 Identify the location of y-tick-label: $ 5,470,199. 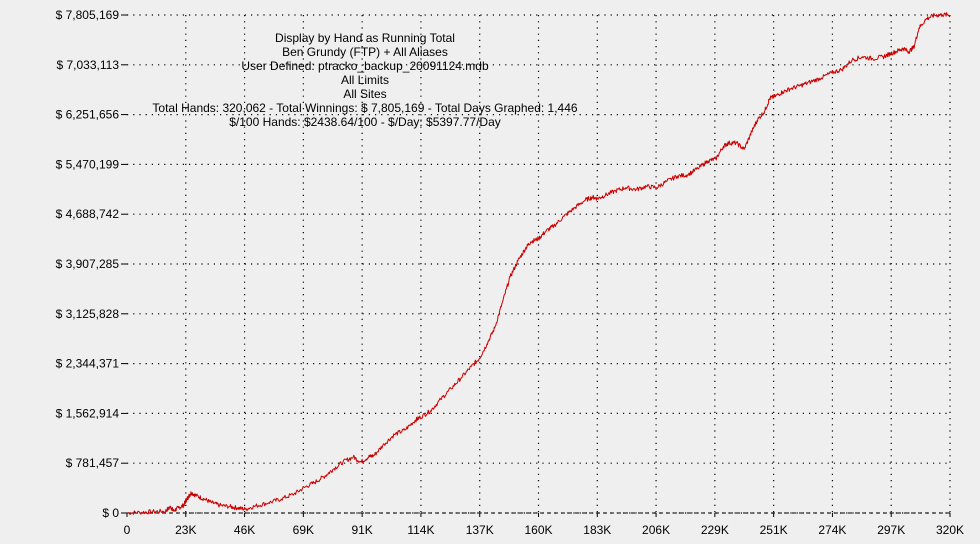
(88, 164).